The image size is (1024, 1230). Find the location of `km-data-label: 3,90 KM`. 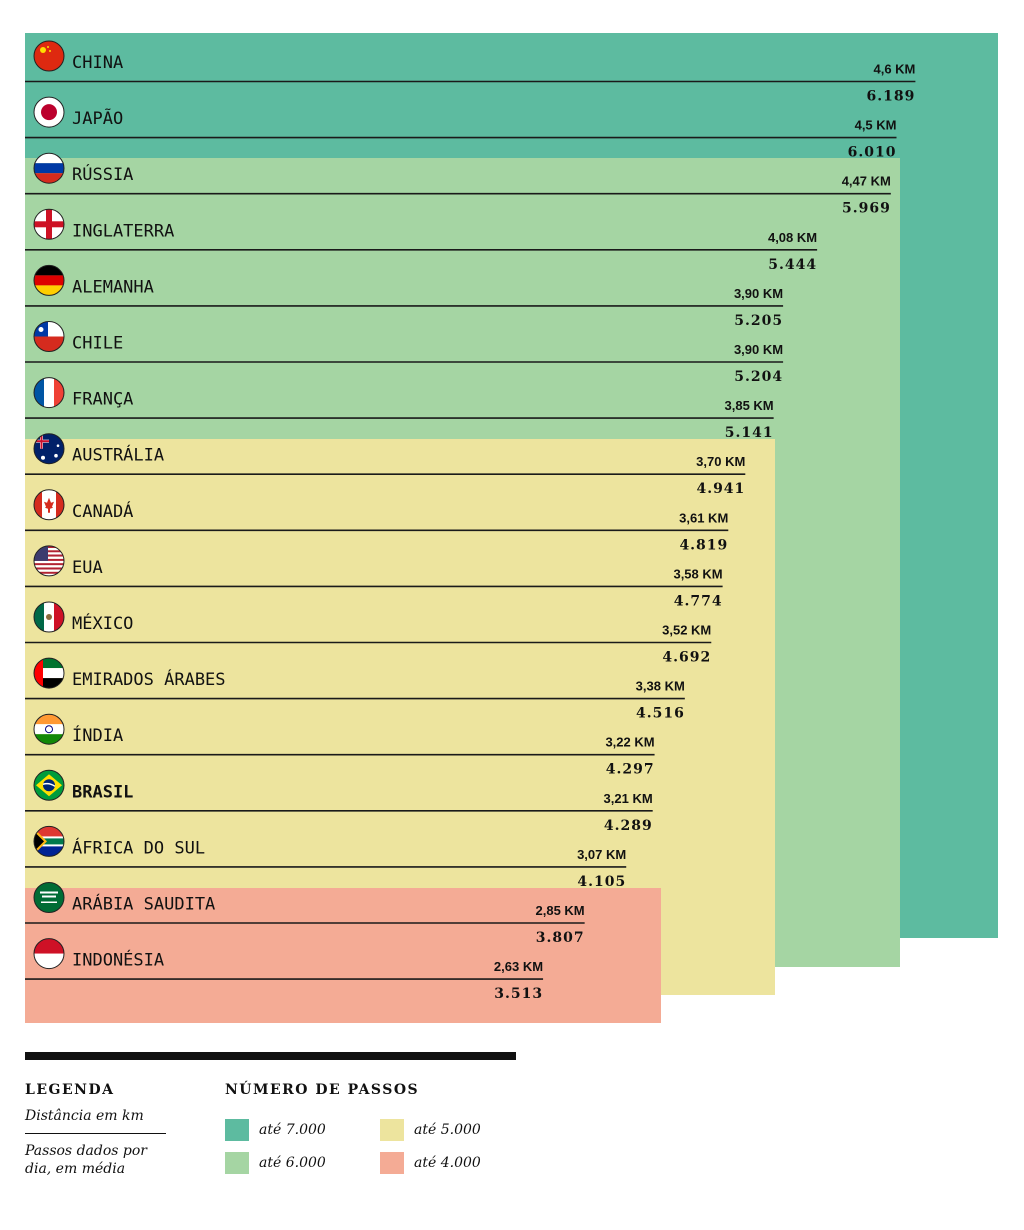

km-data-label: 3,90 KM is located at coordinates (758, 293).